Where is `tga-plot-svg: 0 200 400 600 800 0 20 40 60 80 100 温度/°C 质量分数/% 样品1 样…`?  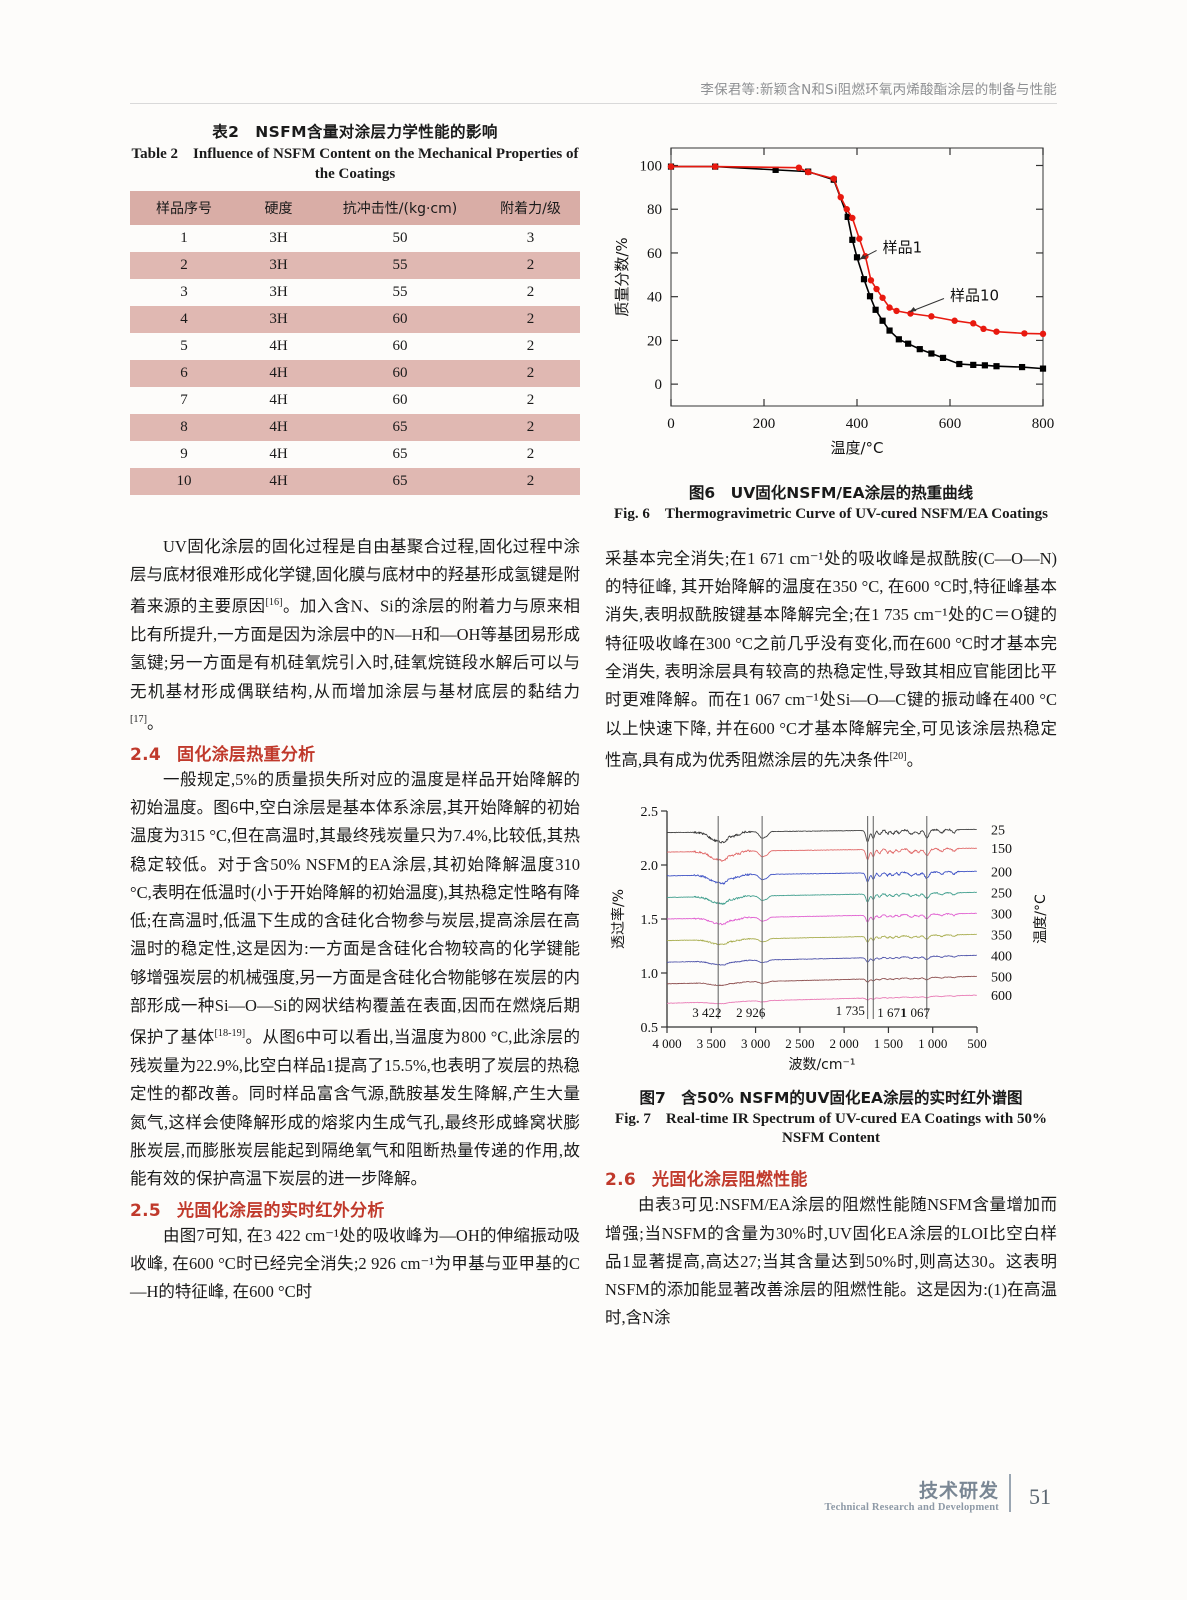 tga-plot-svg: 0 200 400 600 800 0 20 40 60 80 100 温度/°C 质量分数/% 样品1 样… is located at coordinates (834, 302).